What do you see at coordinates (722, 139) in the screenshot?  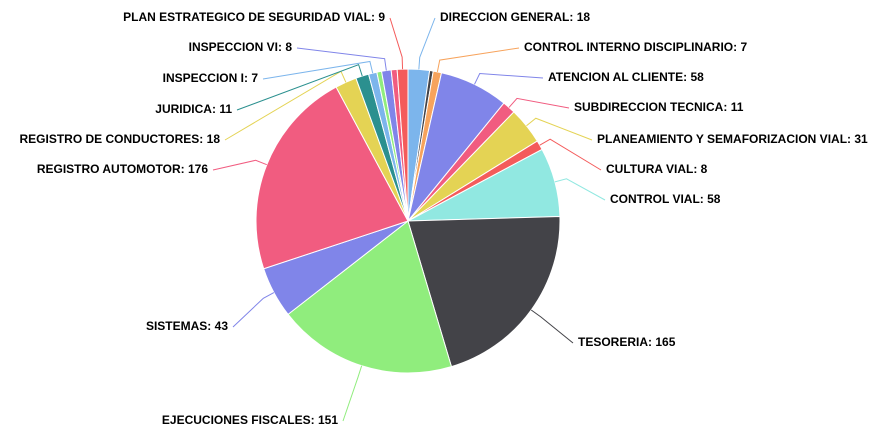 I see `label-name: PLANEAMIENTO Y SEMAFORIZACION VIAL` at bounding box center [722, 139].